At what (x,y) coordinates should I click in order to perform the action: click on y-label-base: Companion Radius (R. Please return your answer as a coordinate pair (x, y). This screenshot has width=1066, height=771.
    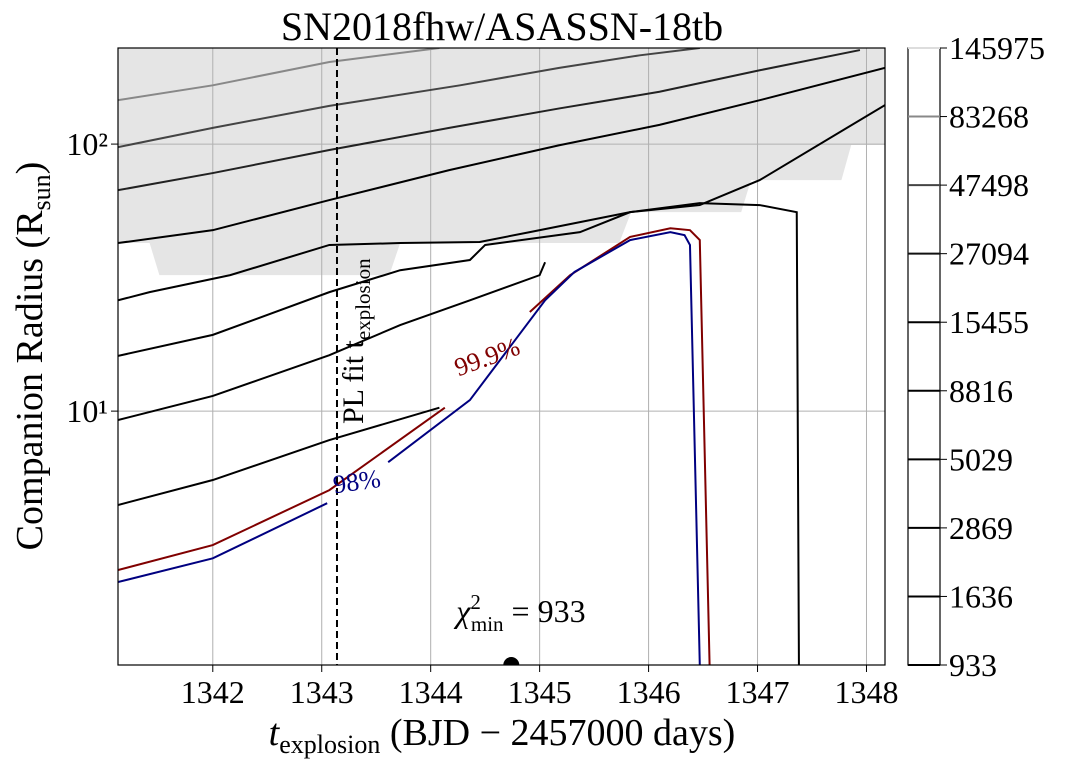
    Looking at the image, I should click on (30, 380).